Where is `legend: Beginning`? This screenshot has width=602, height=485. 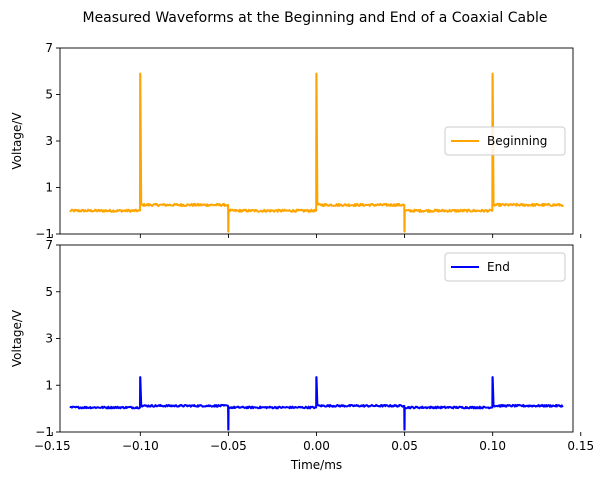
legend: Beginning is located at coordinates (505, 141).